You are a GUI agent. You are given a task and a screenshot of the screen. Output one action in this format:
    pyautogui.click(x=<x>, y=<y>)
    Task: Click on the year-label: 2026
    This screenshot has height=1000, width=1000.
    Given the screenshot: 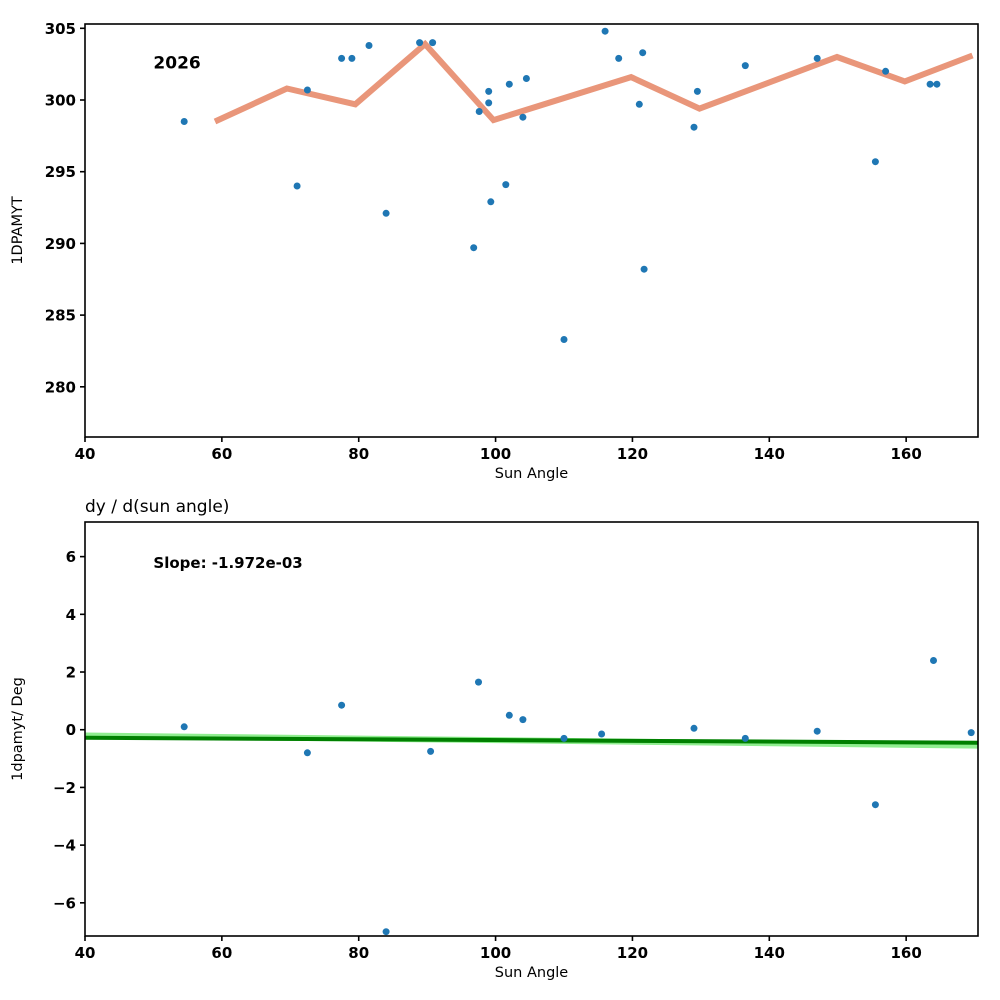 What is the action you would take?
    pyautogui.click(x=176, y=63)
    